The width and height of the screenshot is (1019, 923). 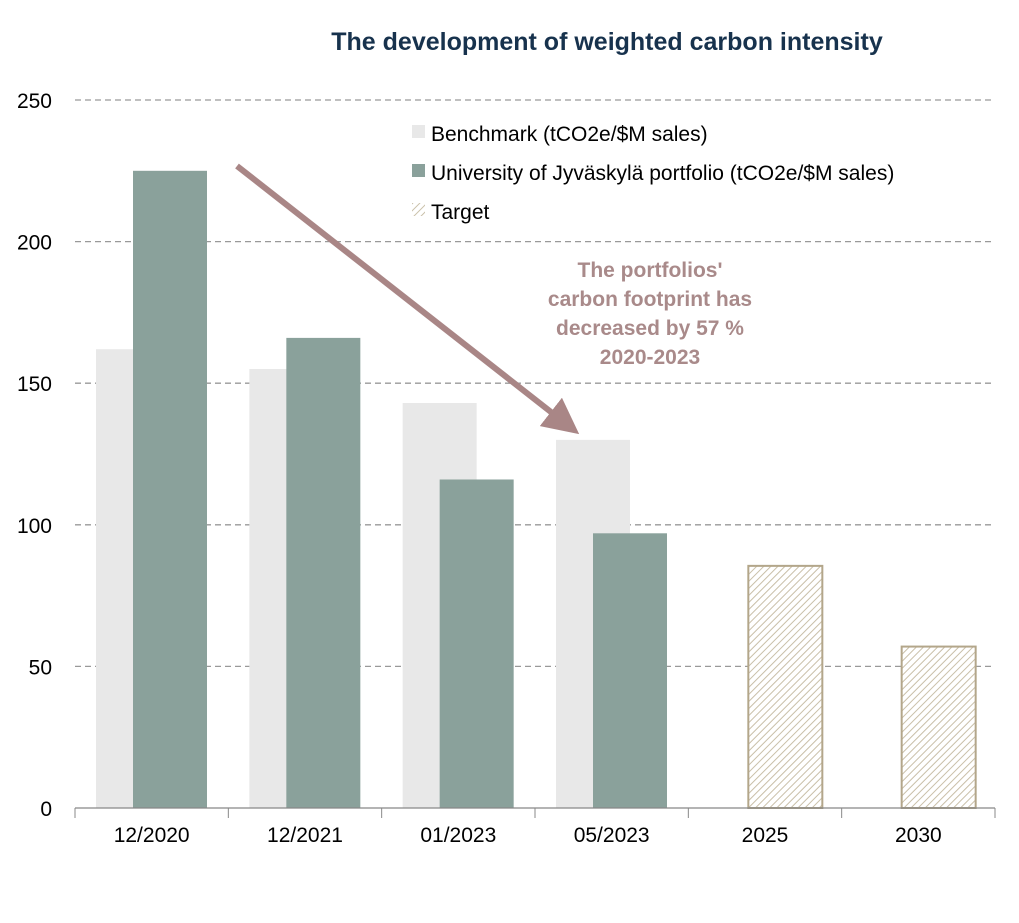 I want to click on annotation-text: carbon footprint has, so click(x=650, y=299).